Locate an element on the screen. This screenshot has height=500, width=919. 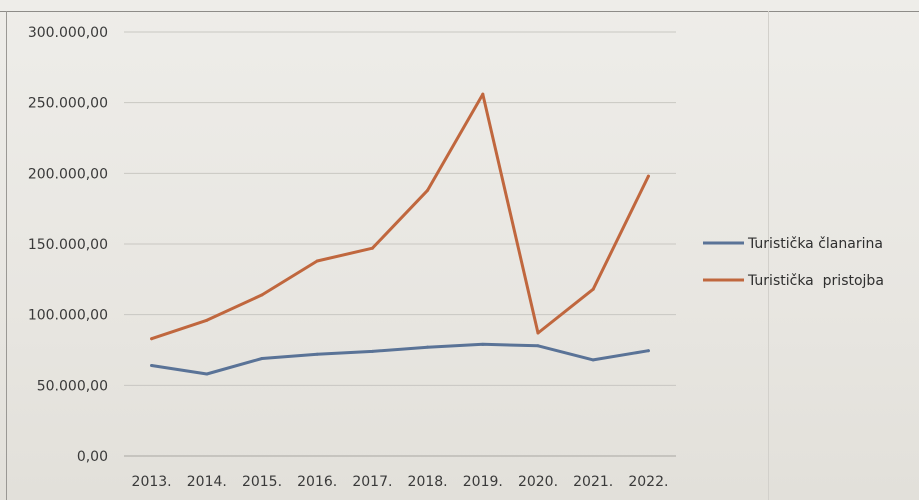
chart-right-divider is located at coordinates (768, 255).